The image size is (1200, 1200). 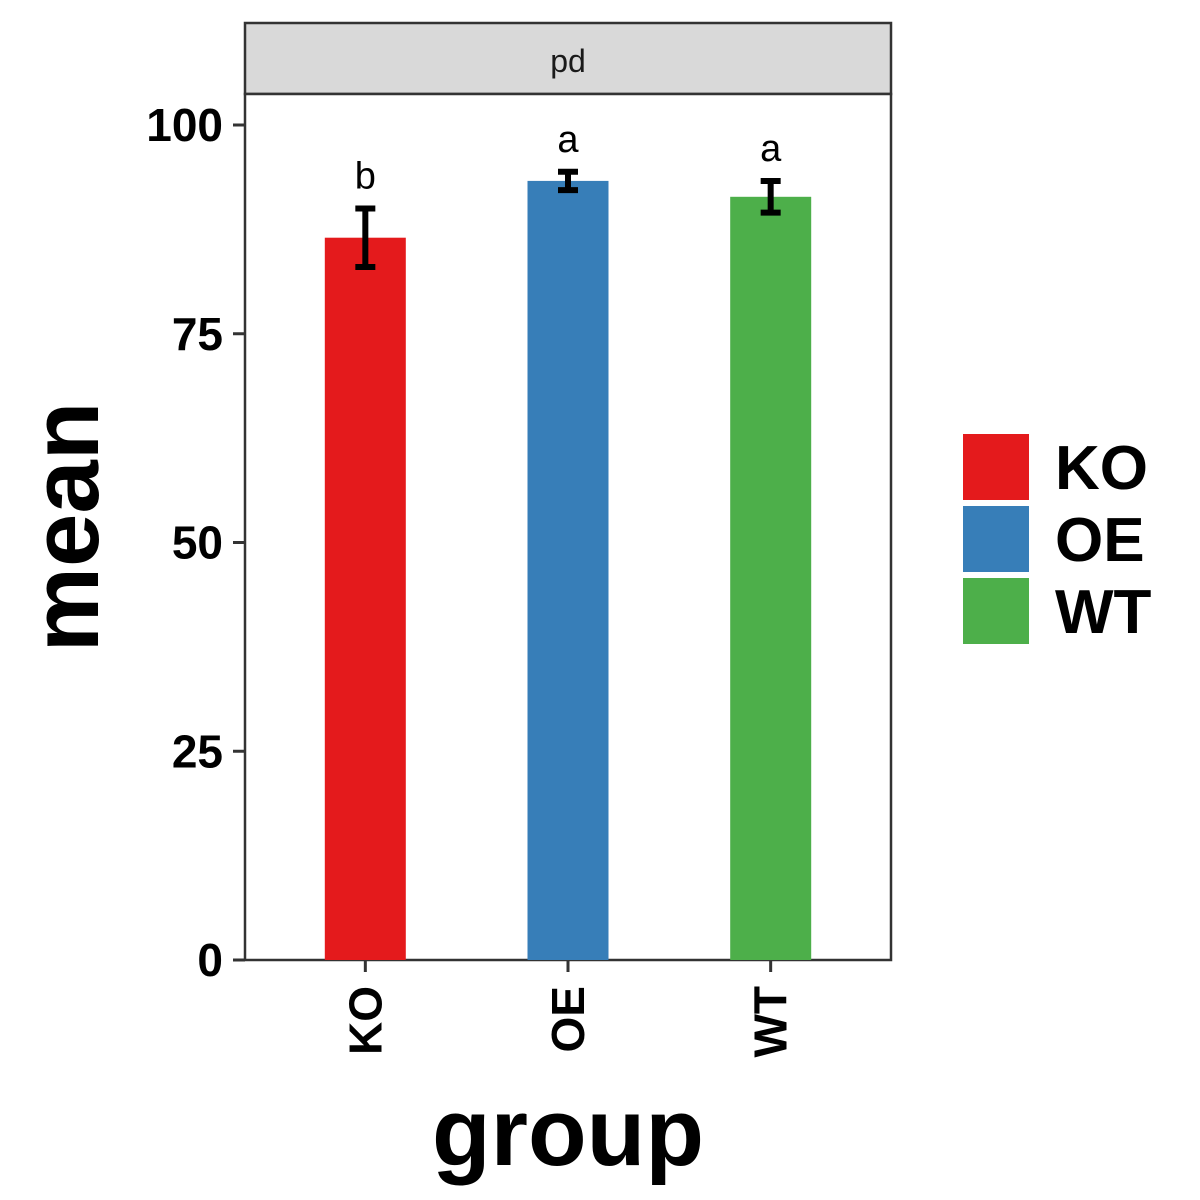 I want to click on y-tick-label: 25, so click(x=197, y=751).